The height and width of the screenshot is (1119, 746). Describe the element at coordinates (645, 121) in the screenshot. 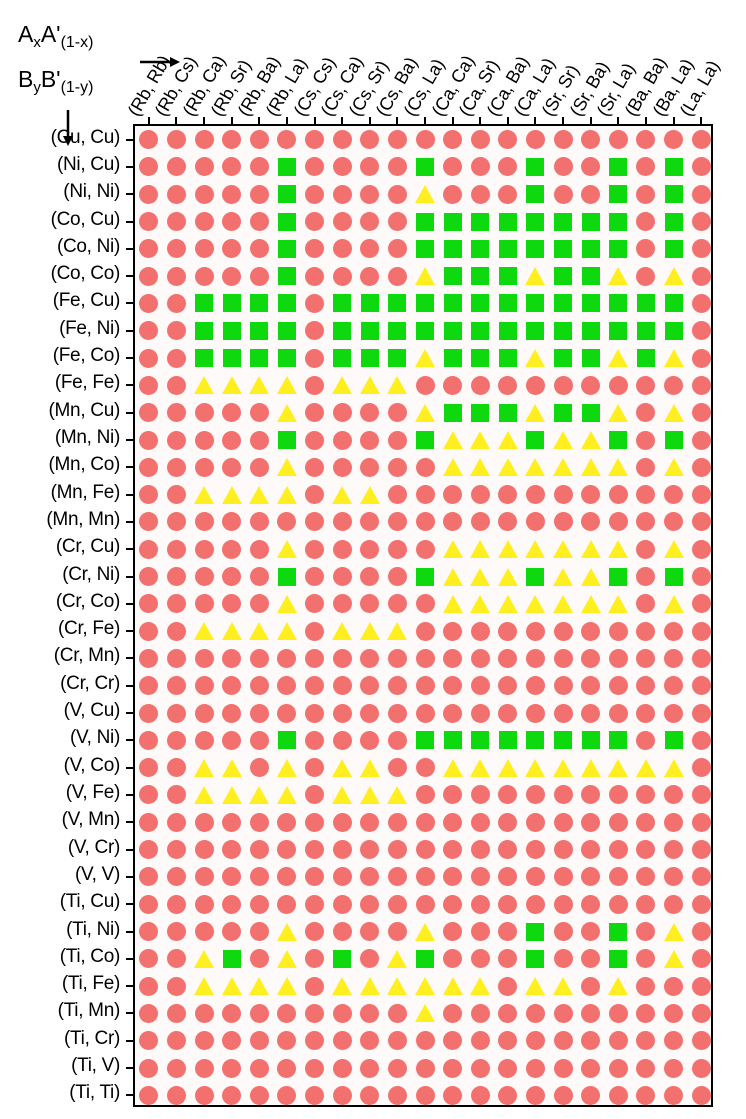

I see `x-axis-tick` at that location.